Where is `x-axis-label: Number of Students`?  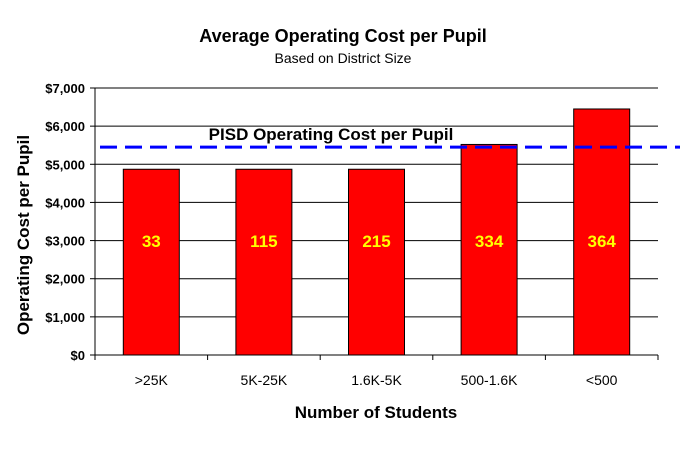 x-axis-label: Number of Students is located at coordinates (376, 412).